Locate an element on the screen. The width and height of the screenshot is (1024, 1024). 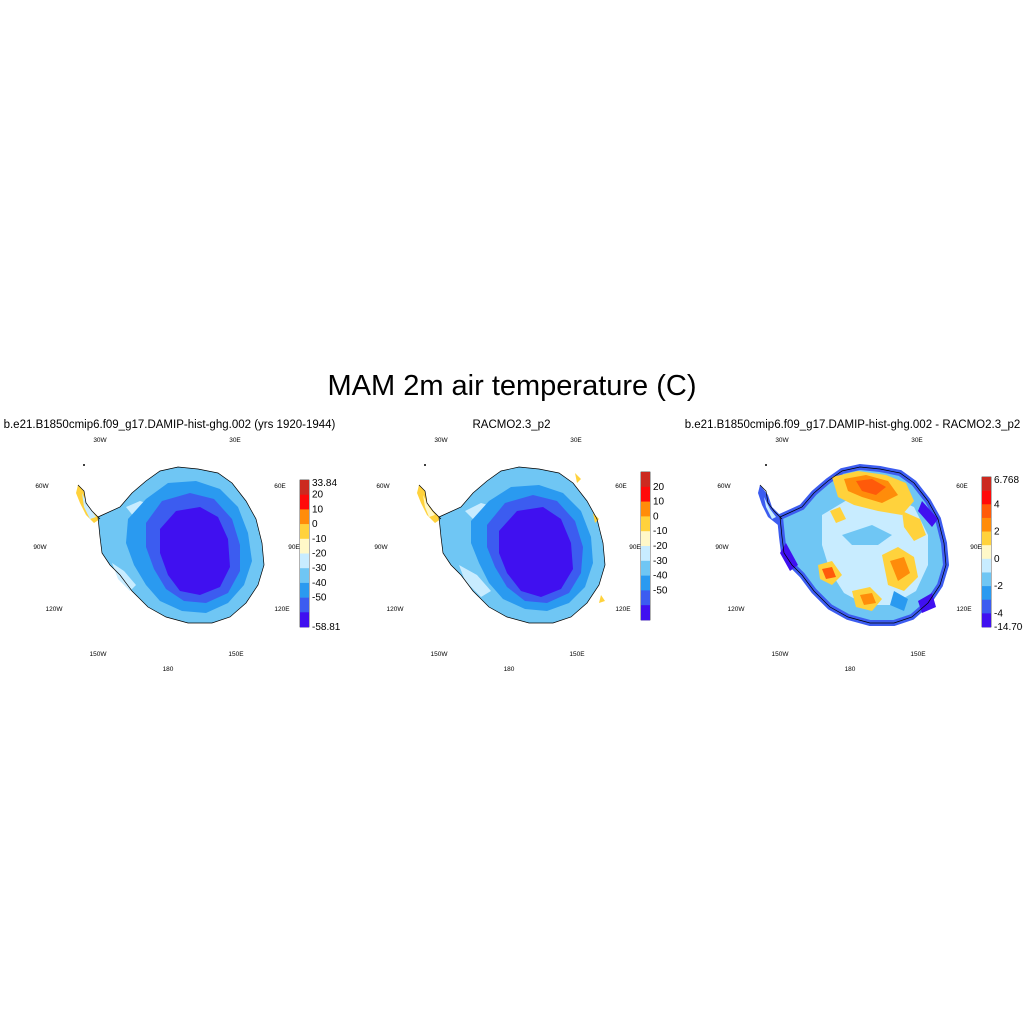
difference-field is located at coordinates (854, 544).